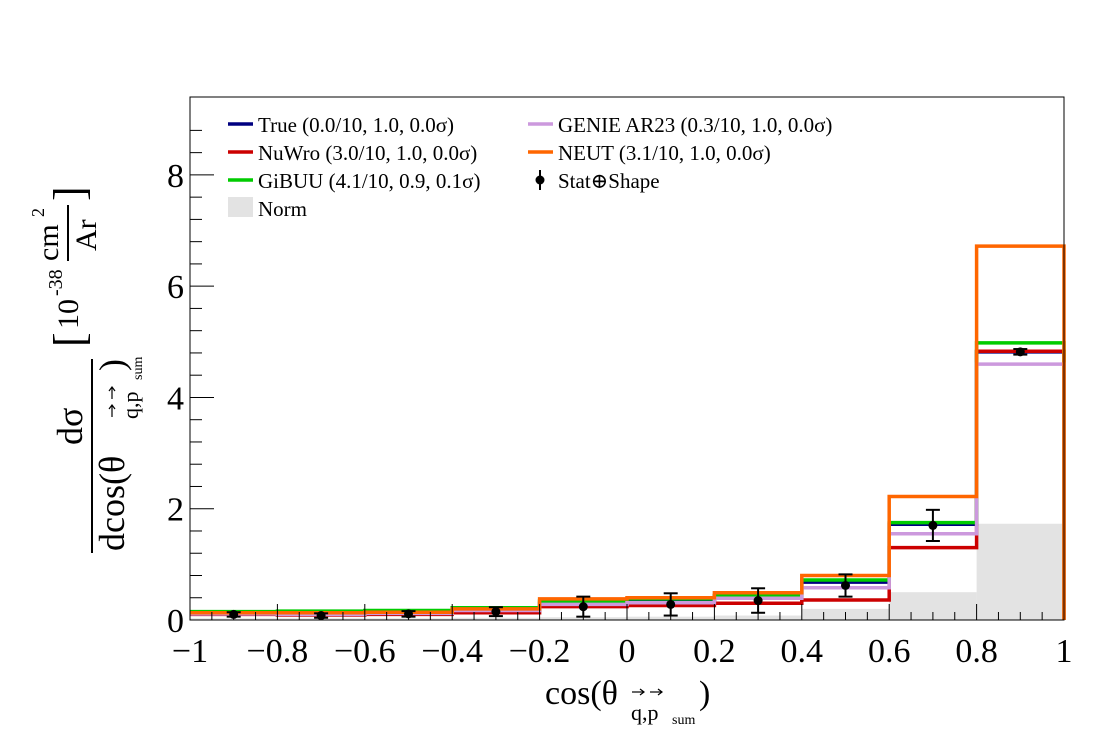 The width and height of the screenshot is (1120, 740). What do you see at coordinates (112, 365) in the screenshot?
I see `y-axis-denominator-close: )` at bounding box center [112, 365].